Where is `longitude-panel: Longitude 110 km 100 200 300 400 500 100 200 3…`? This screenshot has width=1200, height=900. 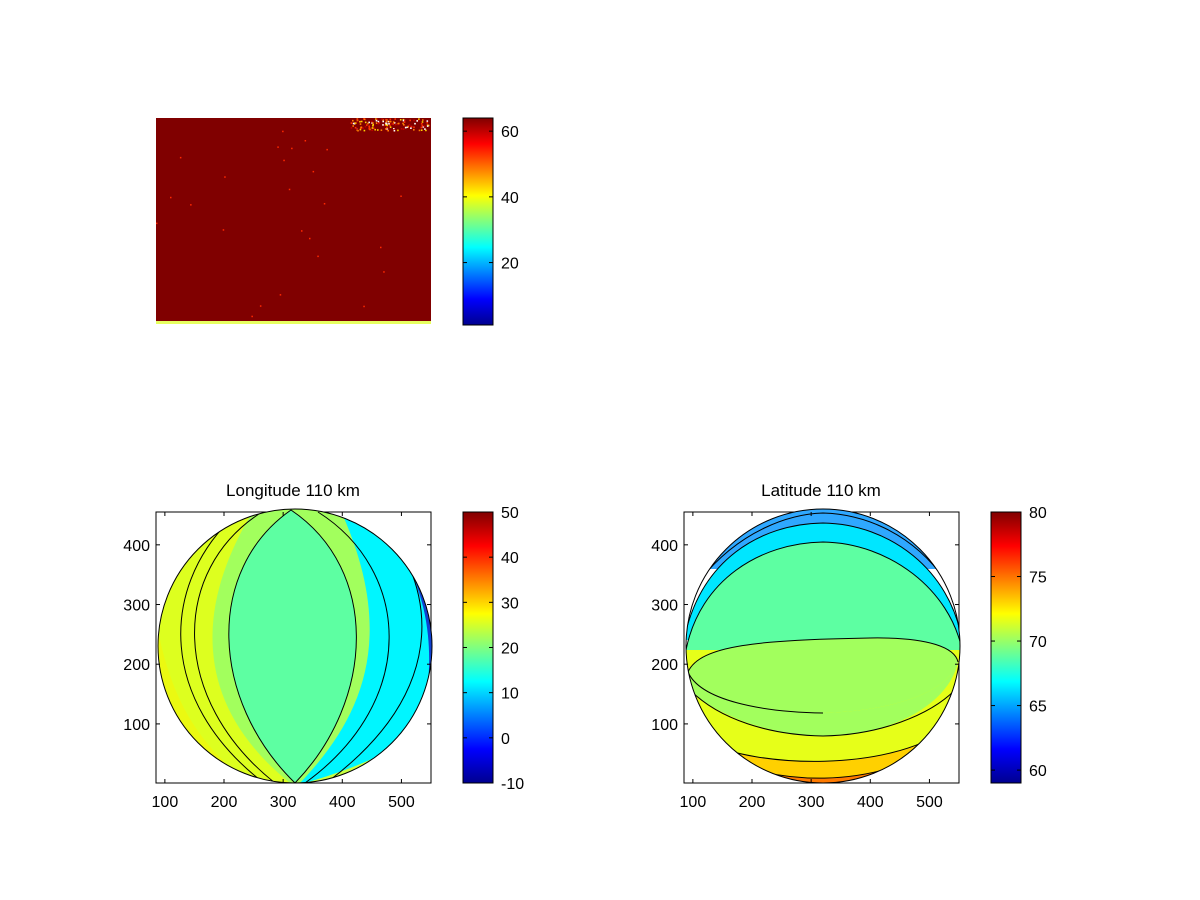
longitude-panel: Longitude 110 km 100 200 300 400 500 100 200 3… is located at coordinates (278, 646).